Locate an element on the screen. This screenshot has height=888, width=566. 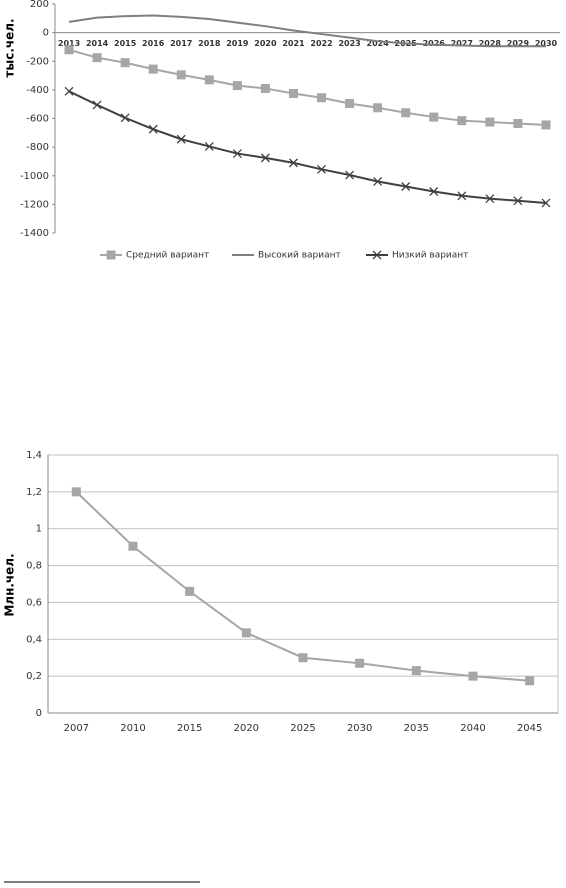
x-tick-label: 2022 is located at coordinates (321, 43).